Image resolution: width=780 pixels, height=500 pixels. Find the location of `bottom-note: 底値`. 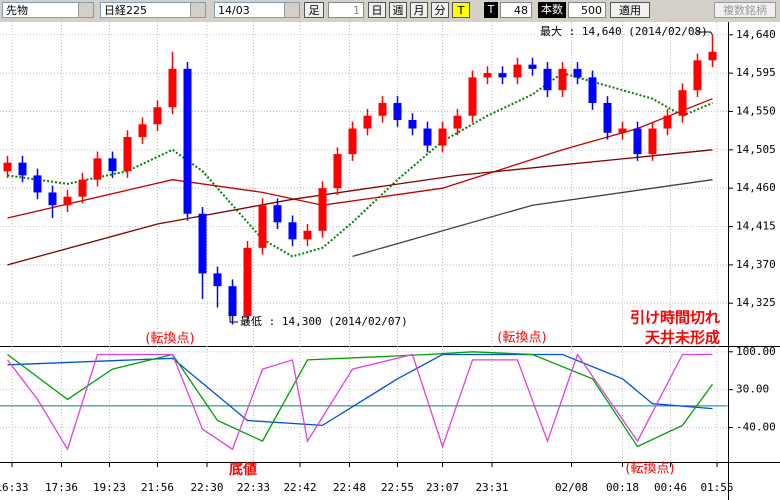

bottom-note: 底値 is located at coordinates (243, 469).